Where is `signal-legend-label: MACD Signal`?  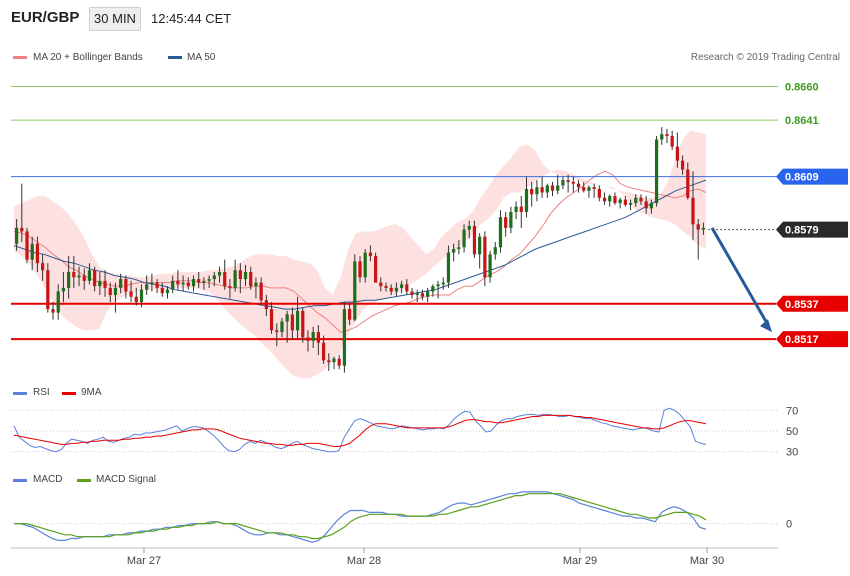
signal-legend-label: MACD Signal is located at coordinates (126, 479).